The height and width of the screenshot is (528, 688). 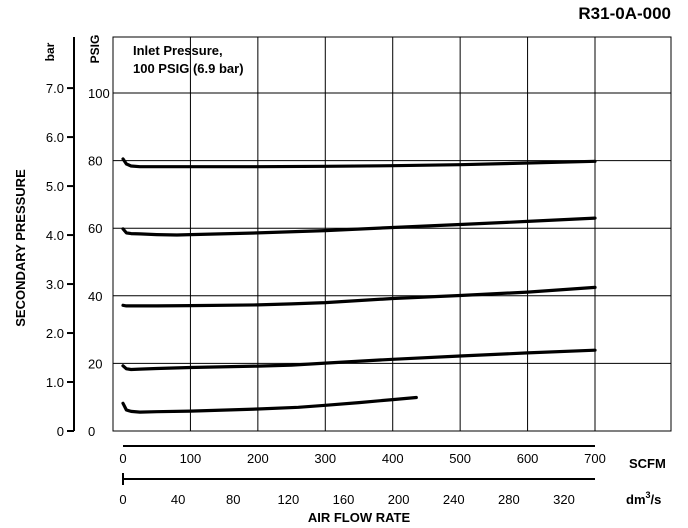 What do you see at coordinates (564, 499) in the screenshot?
I see `dm3s-tick-label: 320` at bounding box center [564, 499].